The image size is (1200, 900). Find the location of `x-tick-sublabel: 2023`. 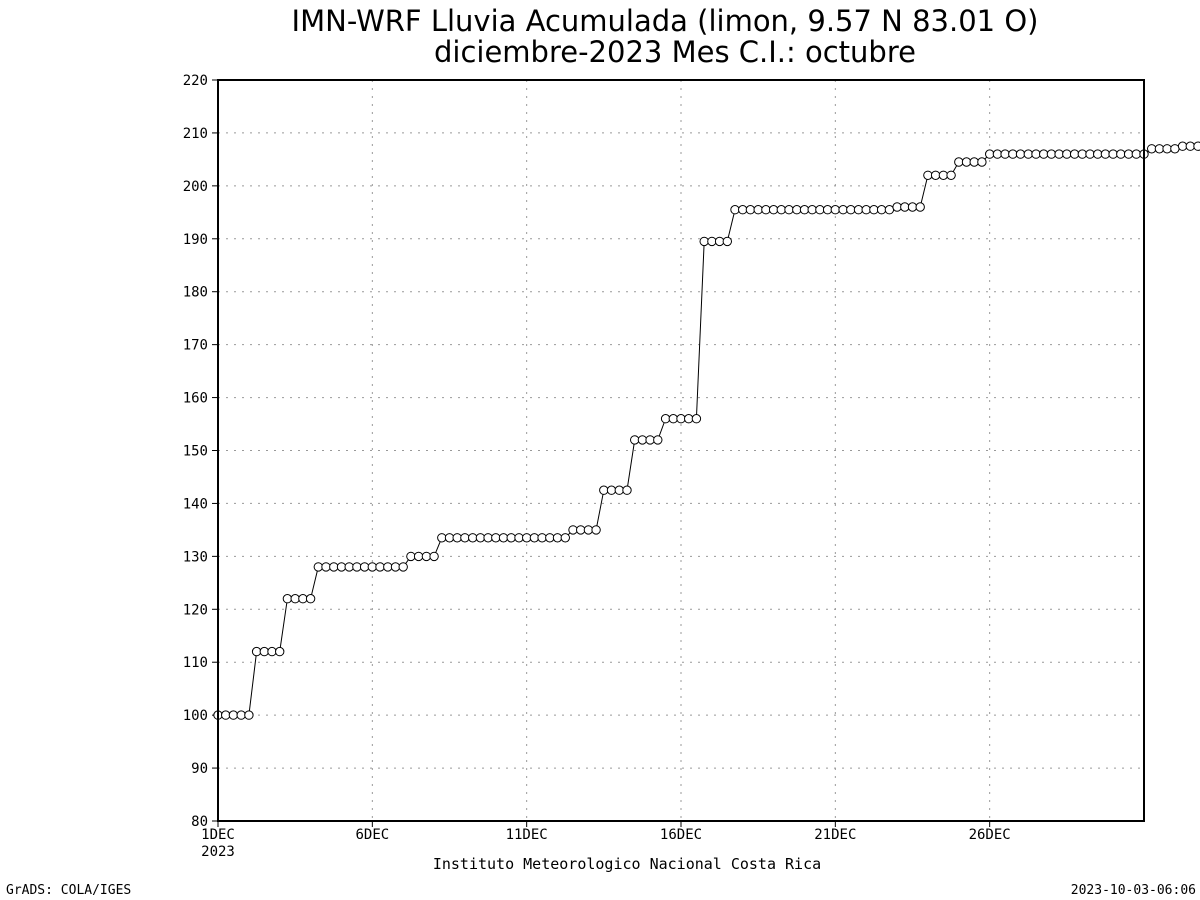

x-tick-sublabel: 2023 is located at coordinates (218, 852).